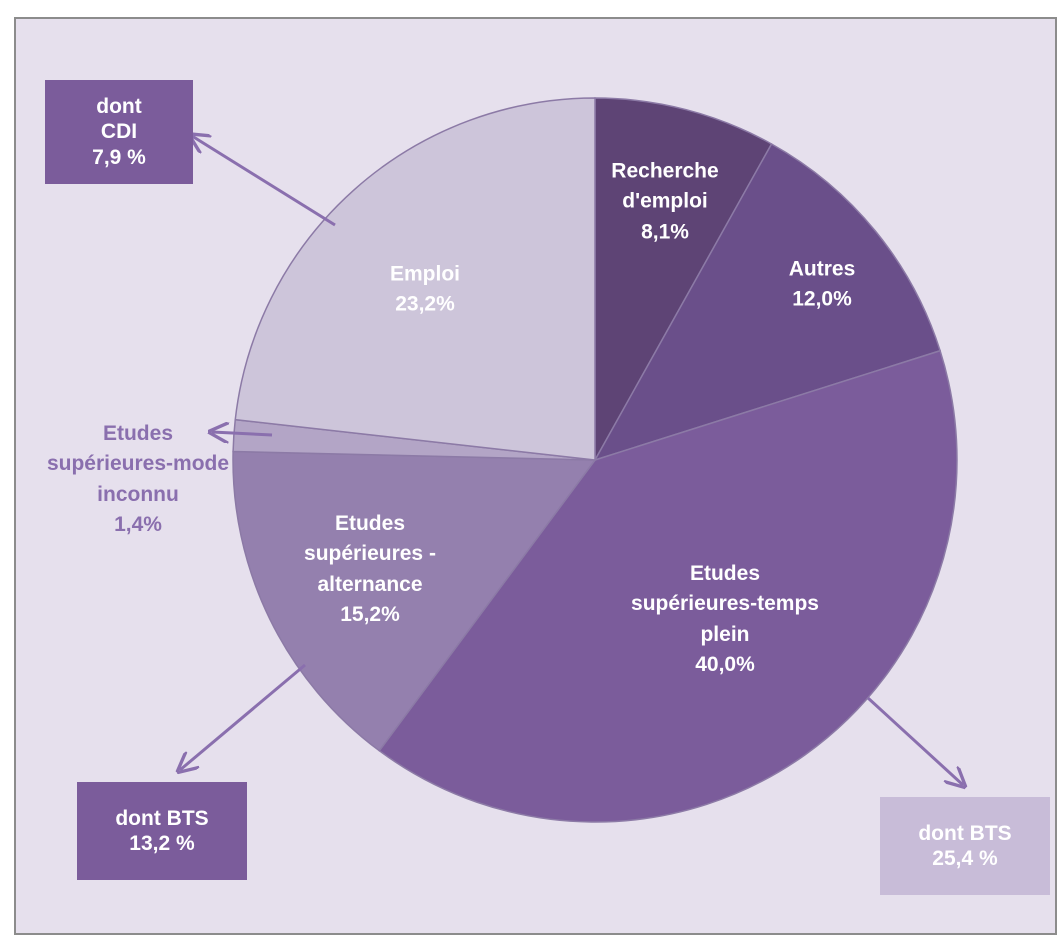 This screenshot has width=1060, height=945. I want to click on slice-label: Etudes supérieures-mode inconnu 1,4%, so click(138, 480).